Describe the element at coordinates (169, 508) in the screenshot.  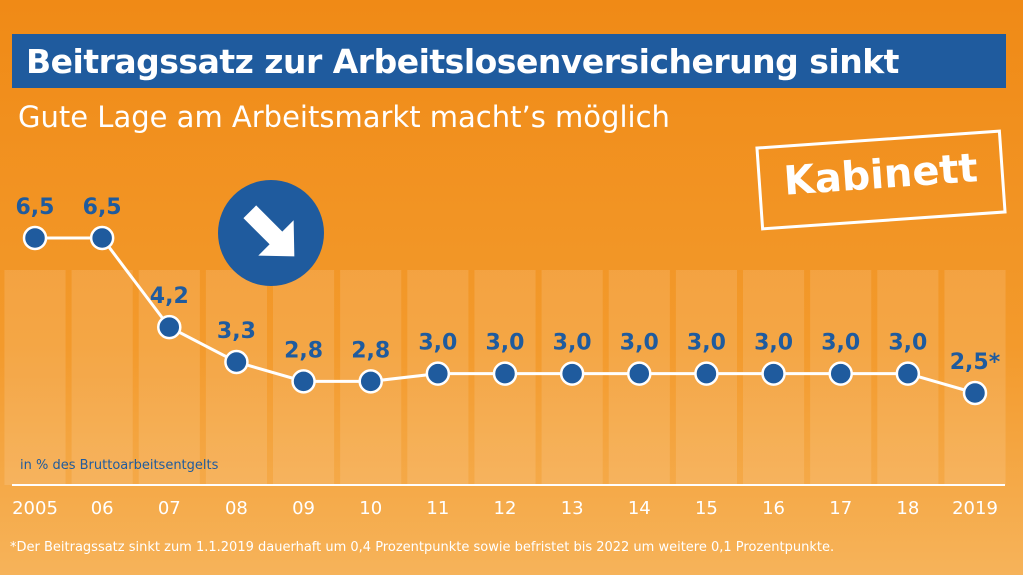
I see `x-tick-label: 07` at that location.